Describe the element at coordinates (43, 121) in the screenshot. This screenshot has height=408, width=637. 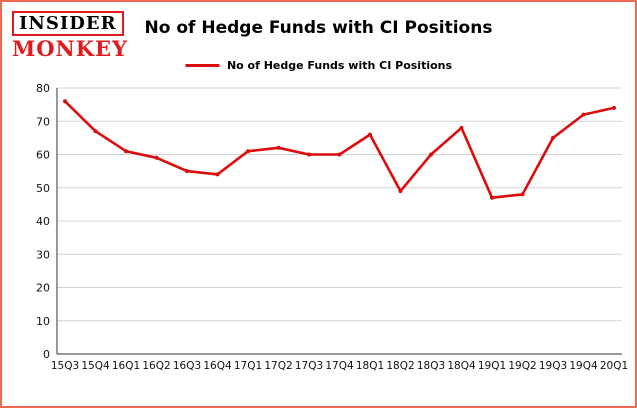
I see `svg-text: 70` at that location.